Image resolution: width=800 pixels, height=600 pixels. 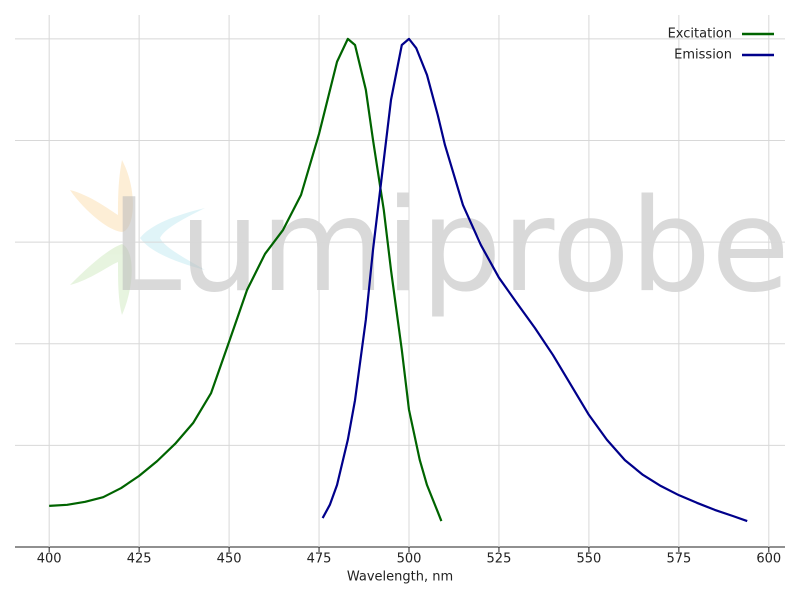 What do you see at coordinates (319, 559) in the screenshot?
I see `x-tick-label: 475` at bounding box center [319, 559].